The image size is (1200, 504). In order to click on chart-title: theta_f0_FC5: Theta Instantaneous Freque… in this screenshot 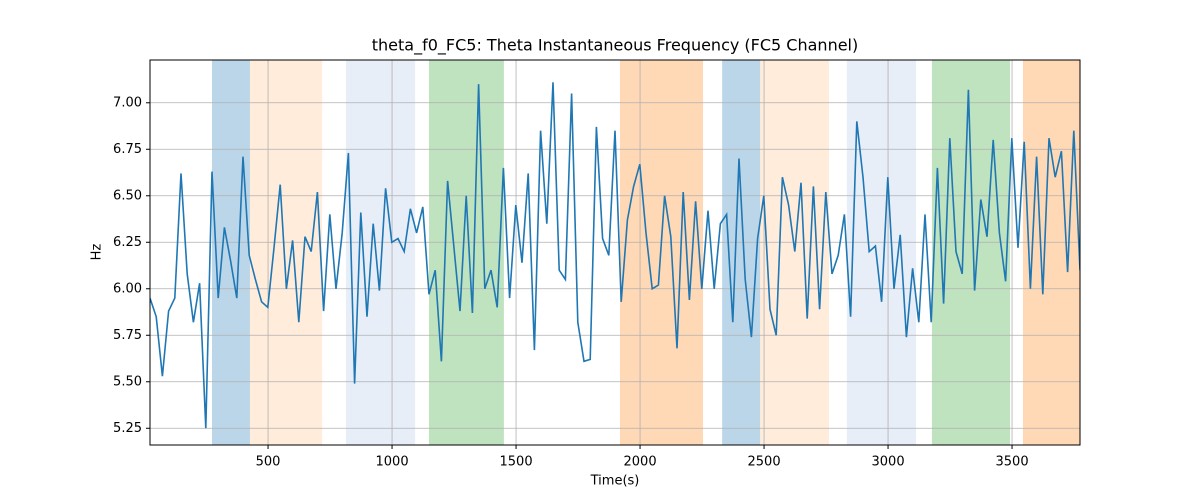, I will do `click(615, 46)`.